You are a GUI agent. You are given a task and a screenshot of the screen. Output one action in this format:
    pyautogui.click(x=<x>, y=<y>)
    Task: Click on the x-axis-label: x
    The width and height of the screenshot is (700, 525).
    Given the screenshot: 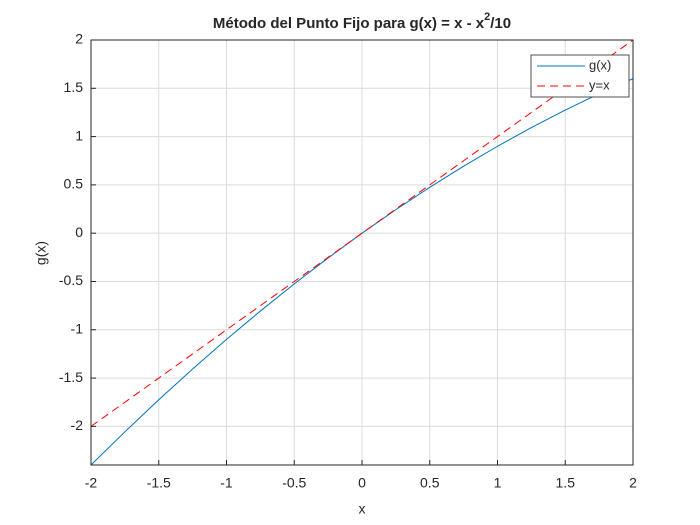 What is the action you would take?
    pyautogui.click(x=362, y=509)
    